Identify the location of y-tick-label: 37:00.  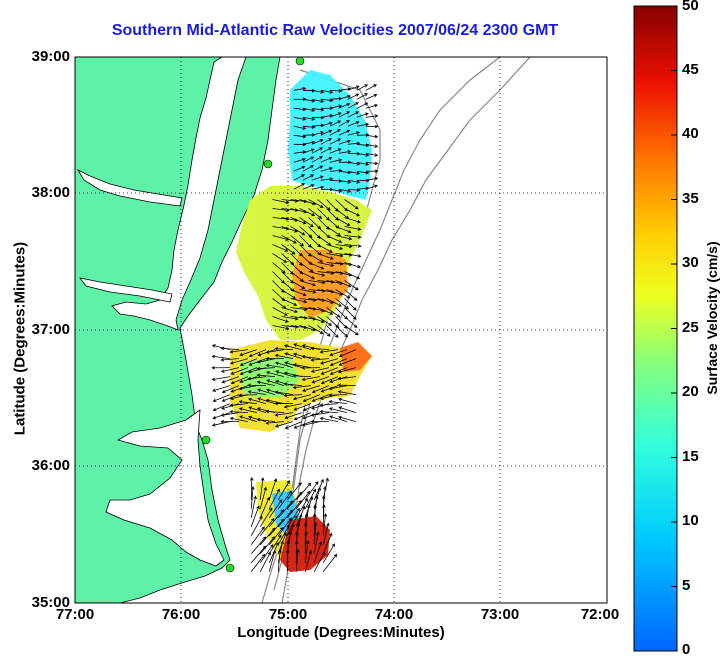
(50, 329).